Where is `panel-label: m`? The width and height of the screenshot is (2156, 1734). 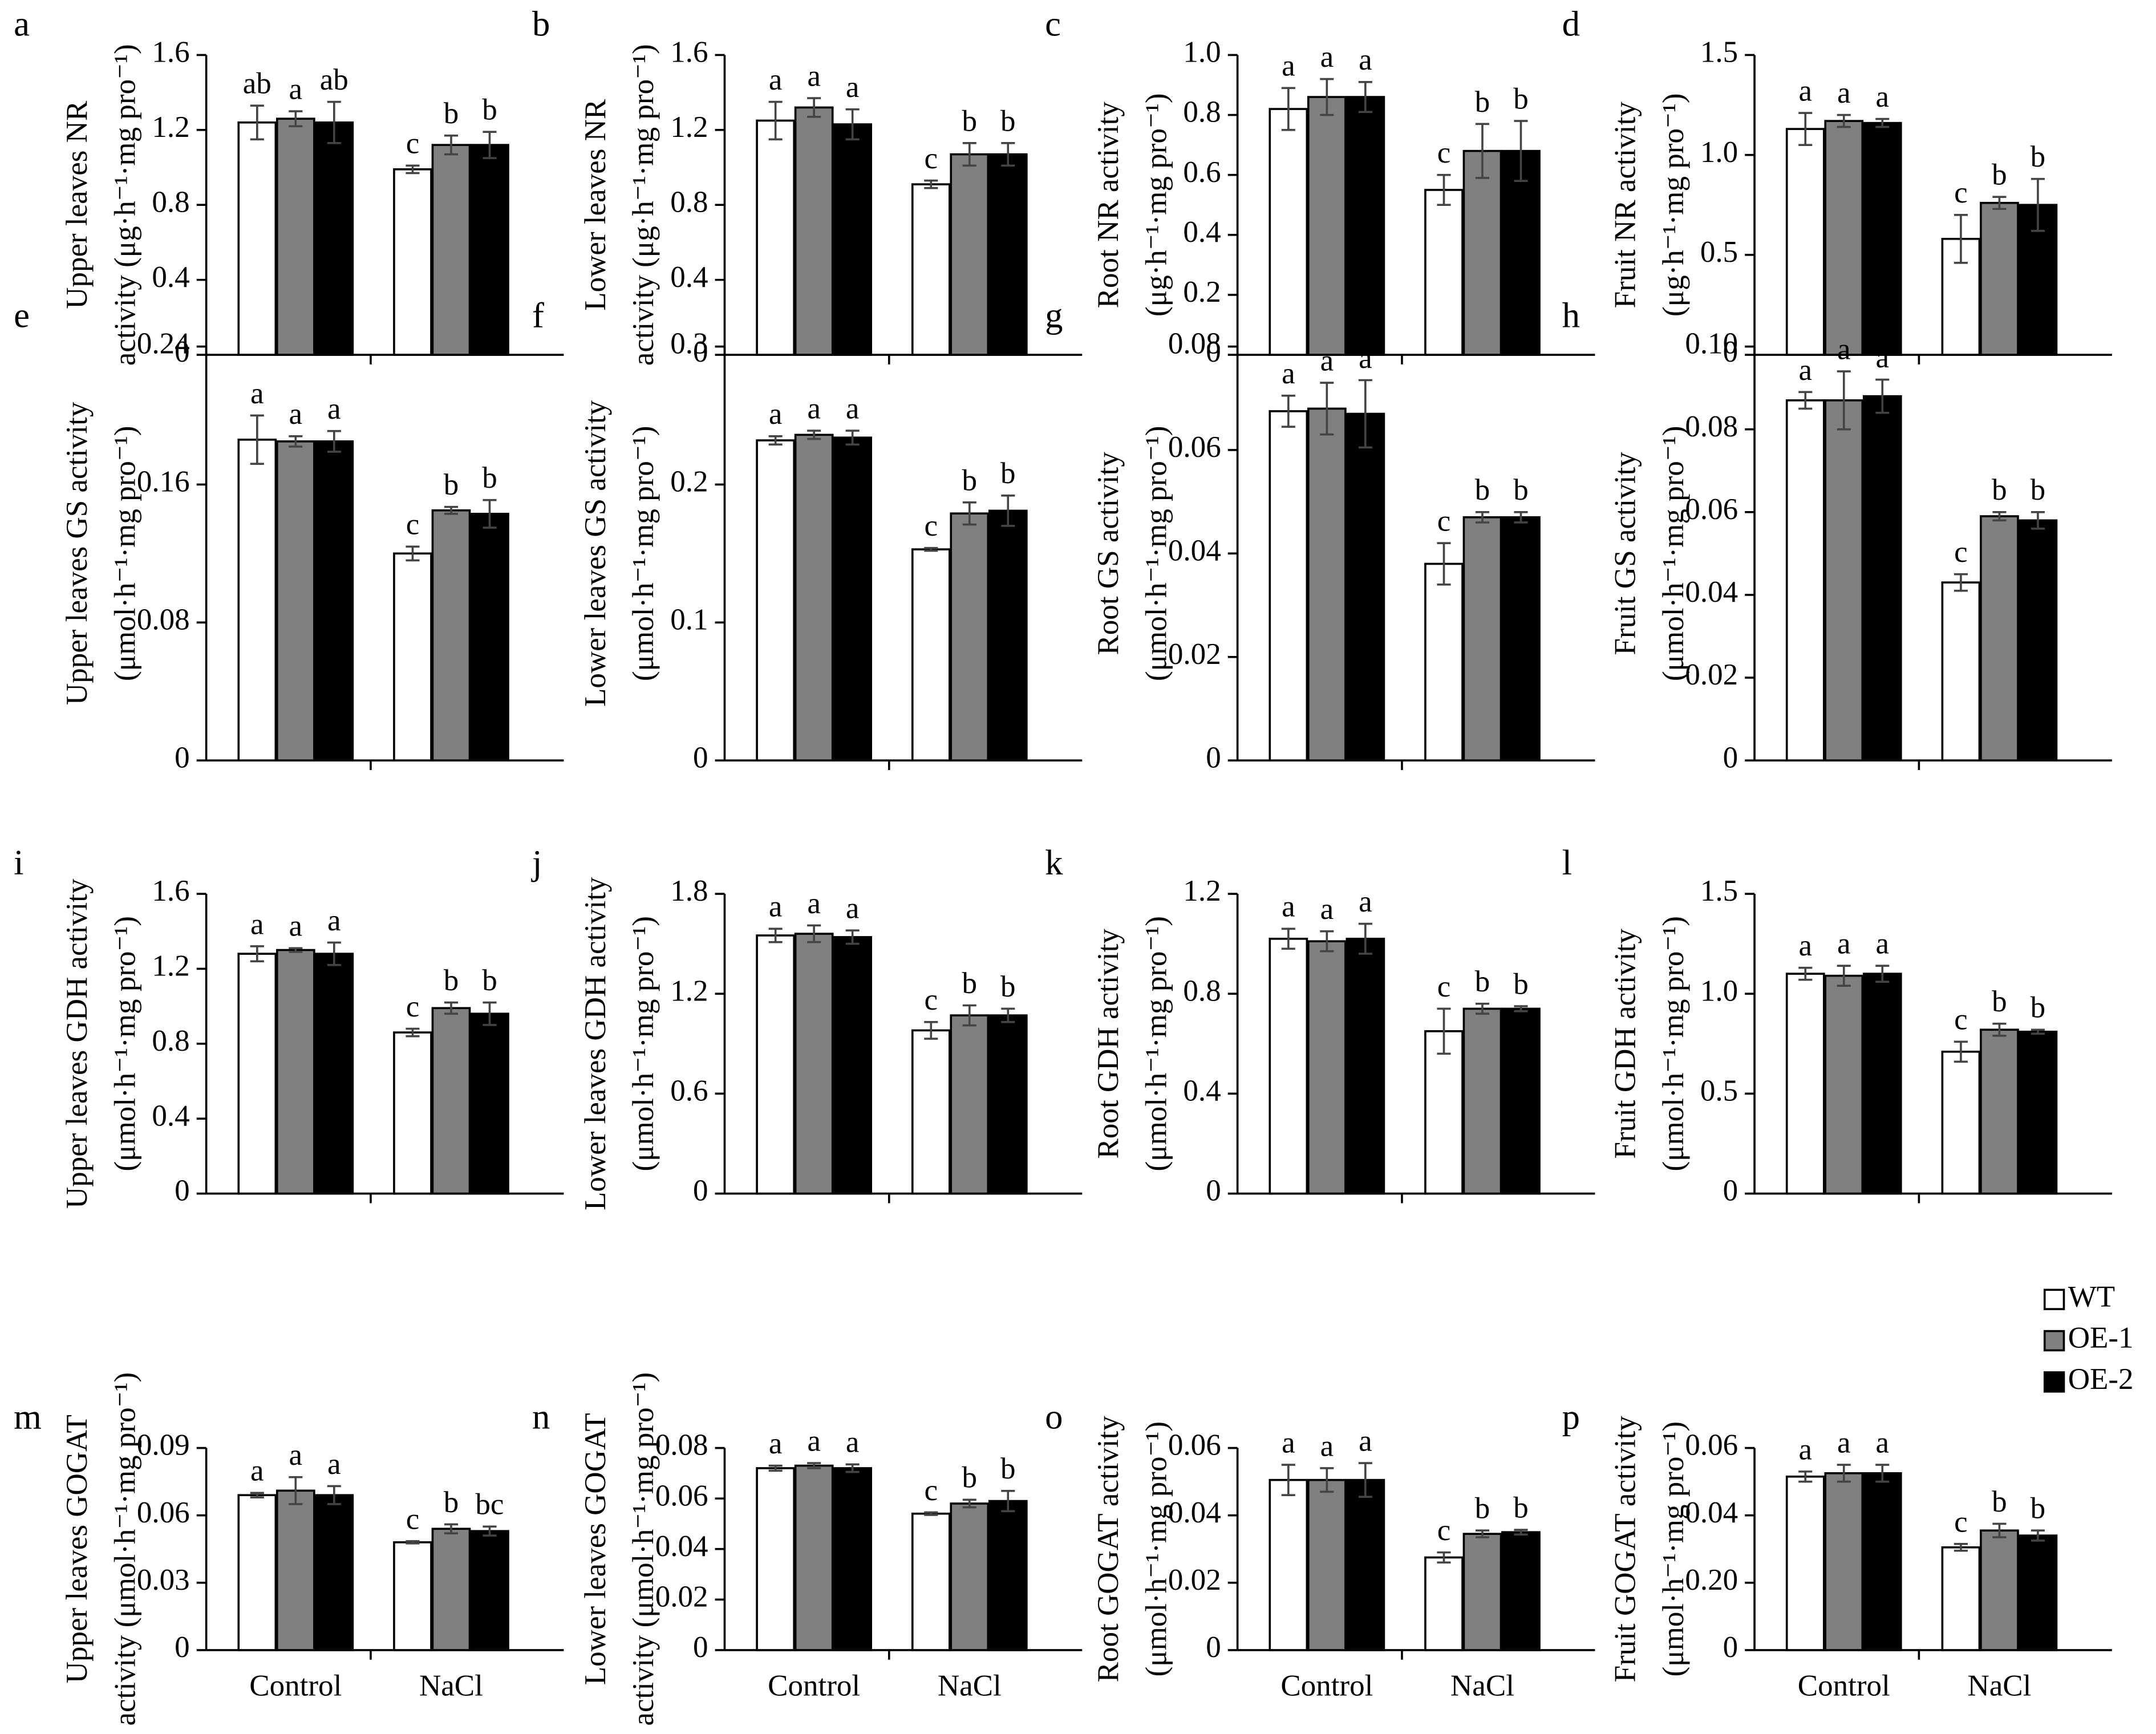
panel-label: m is located at coordinates (28, 1417).